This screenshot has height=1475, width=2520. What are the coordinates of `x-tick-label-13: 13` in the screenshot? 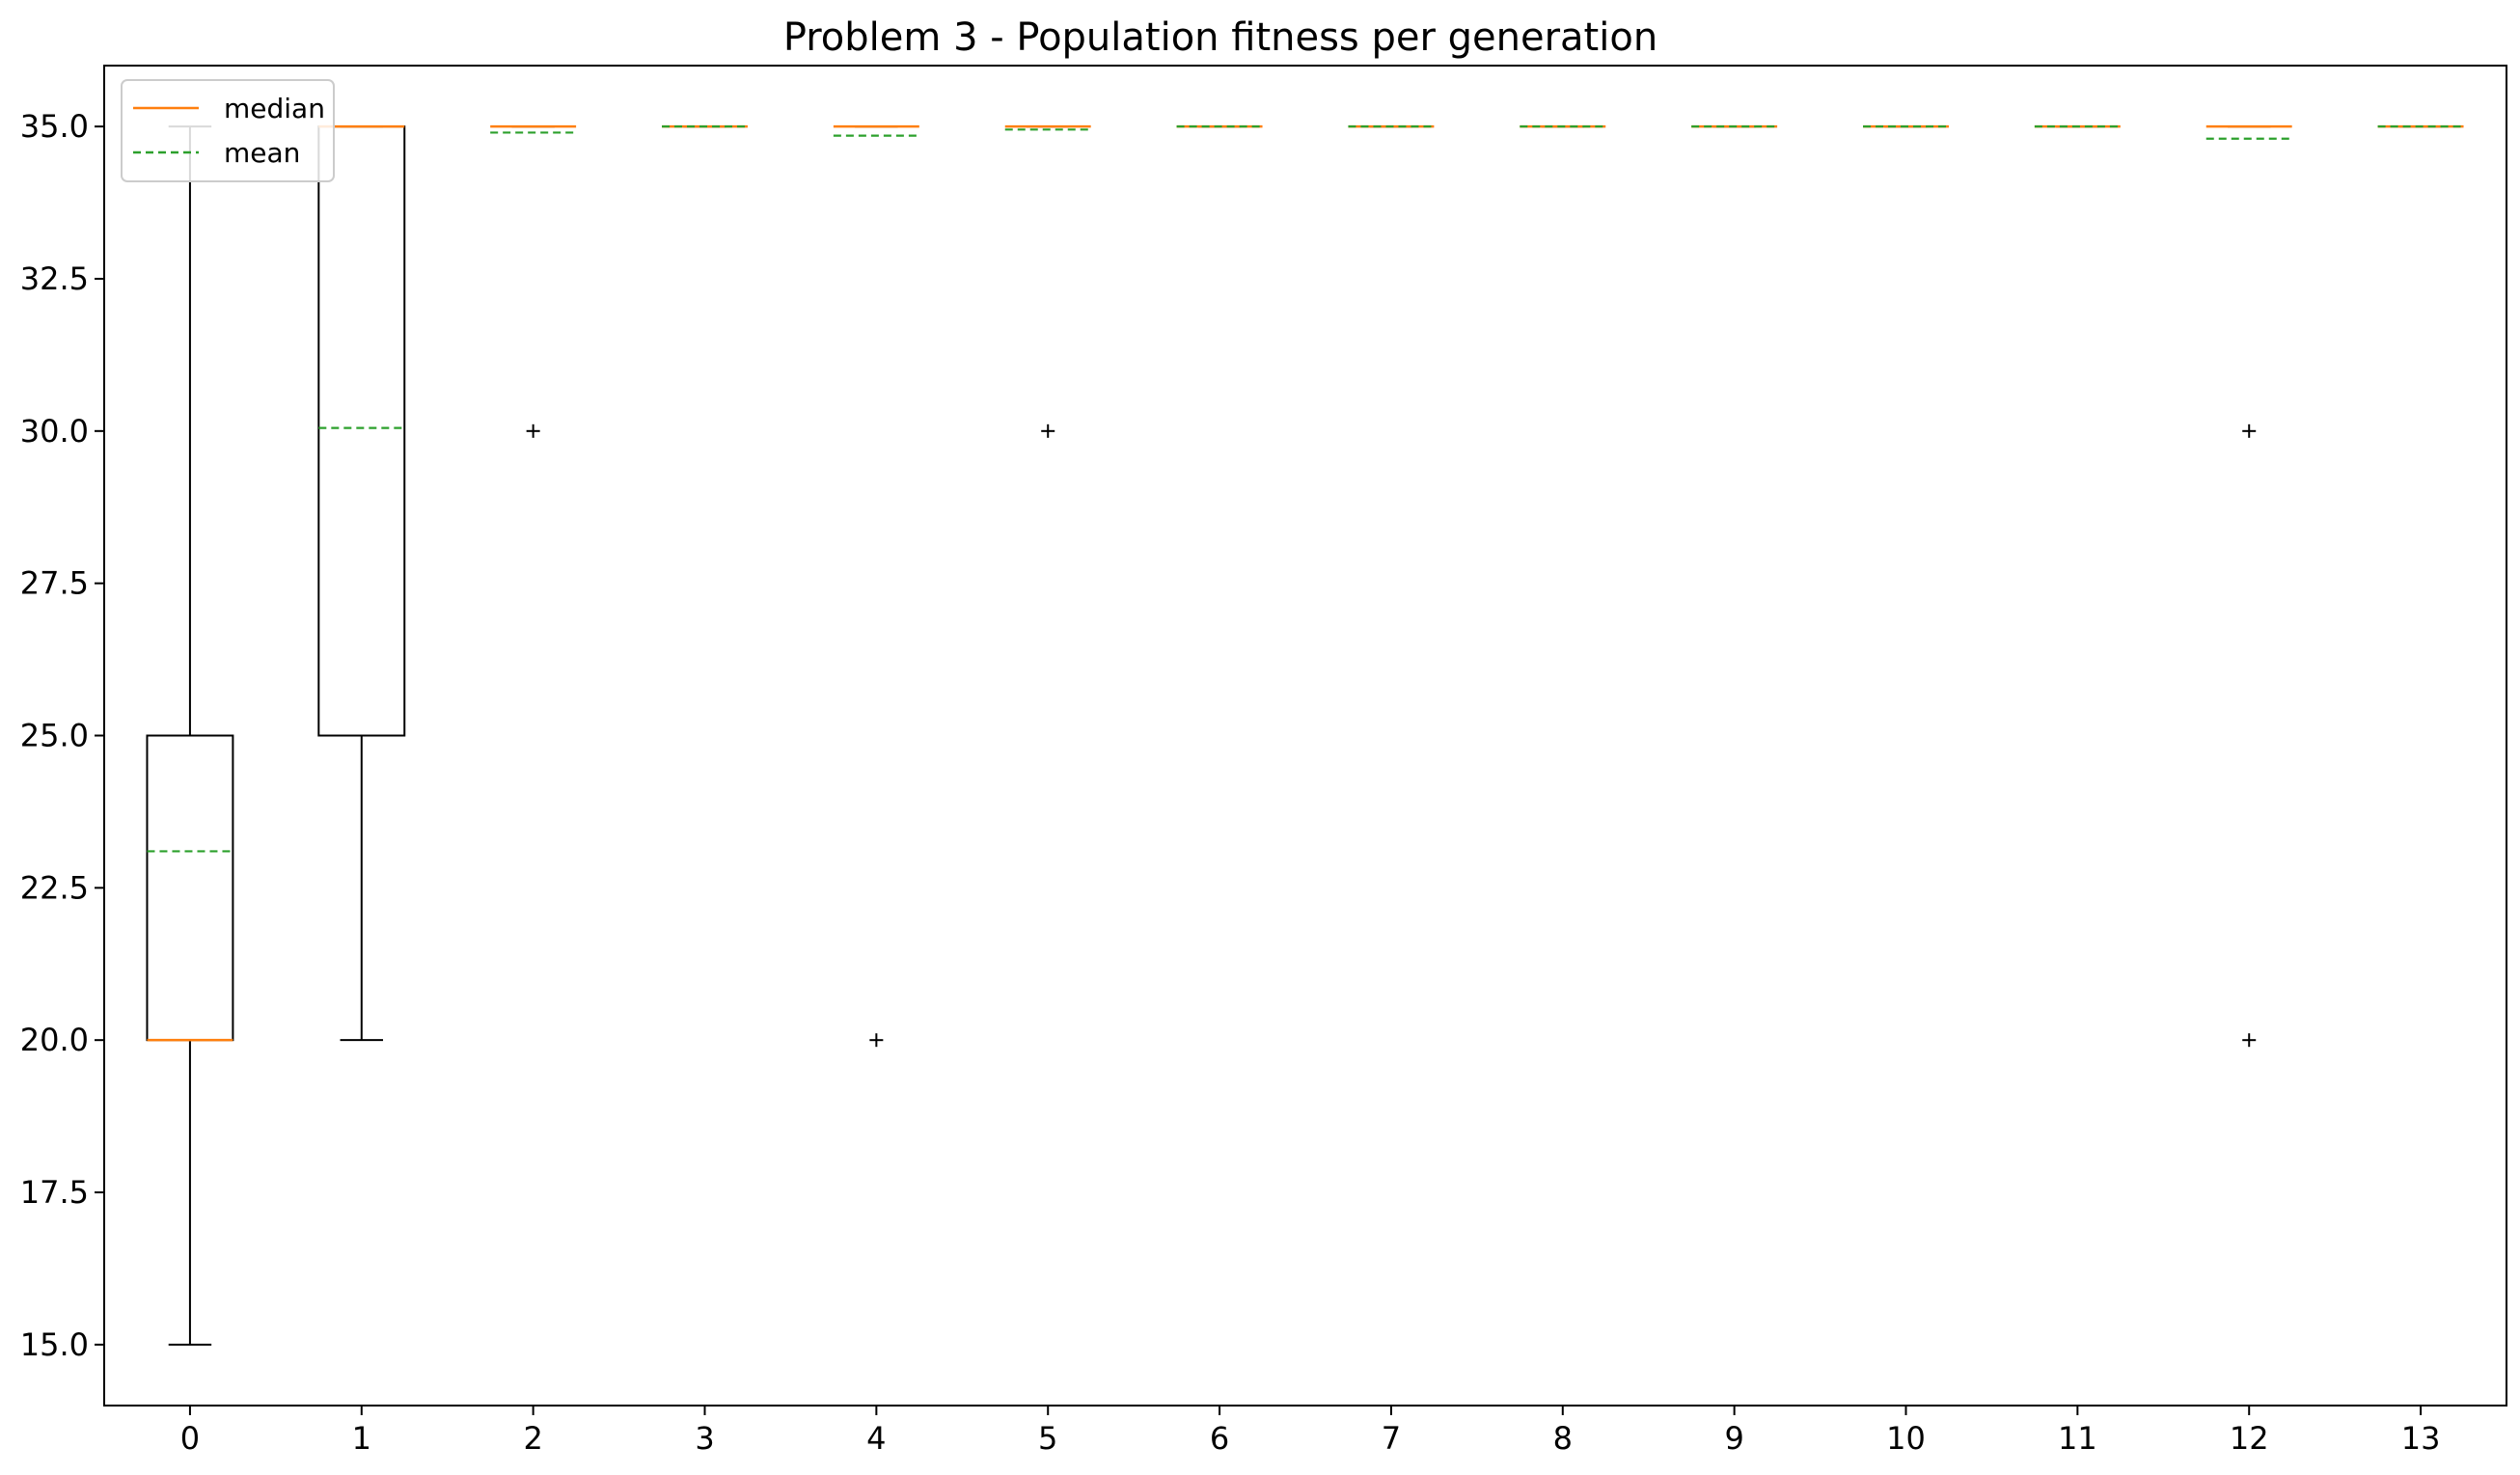 It's located at (2421, 1438).